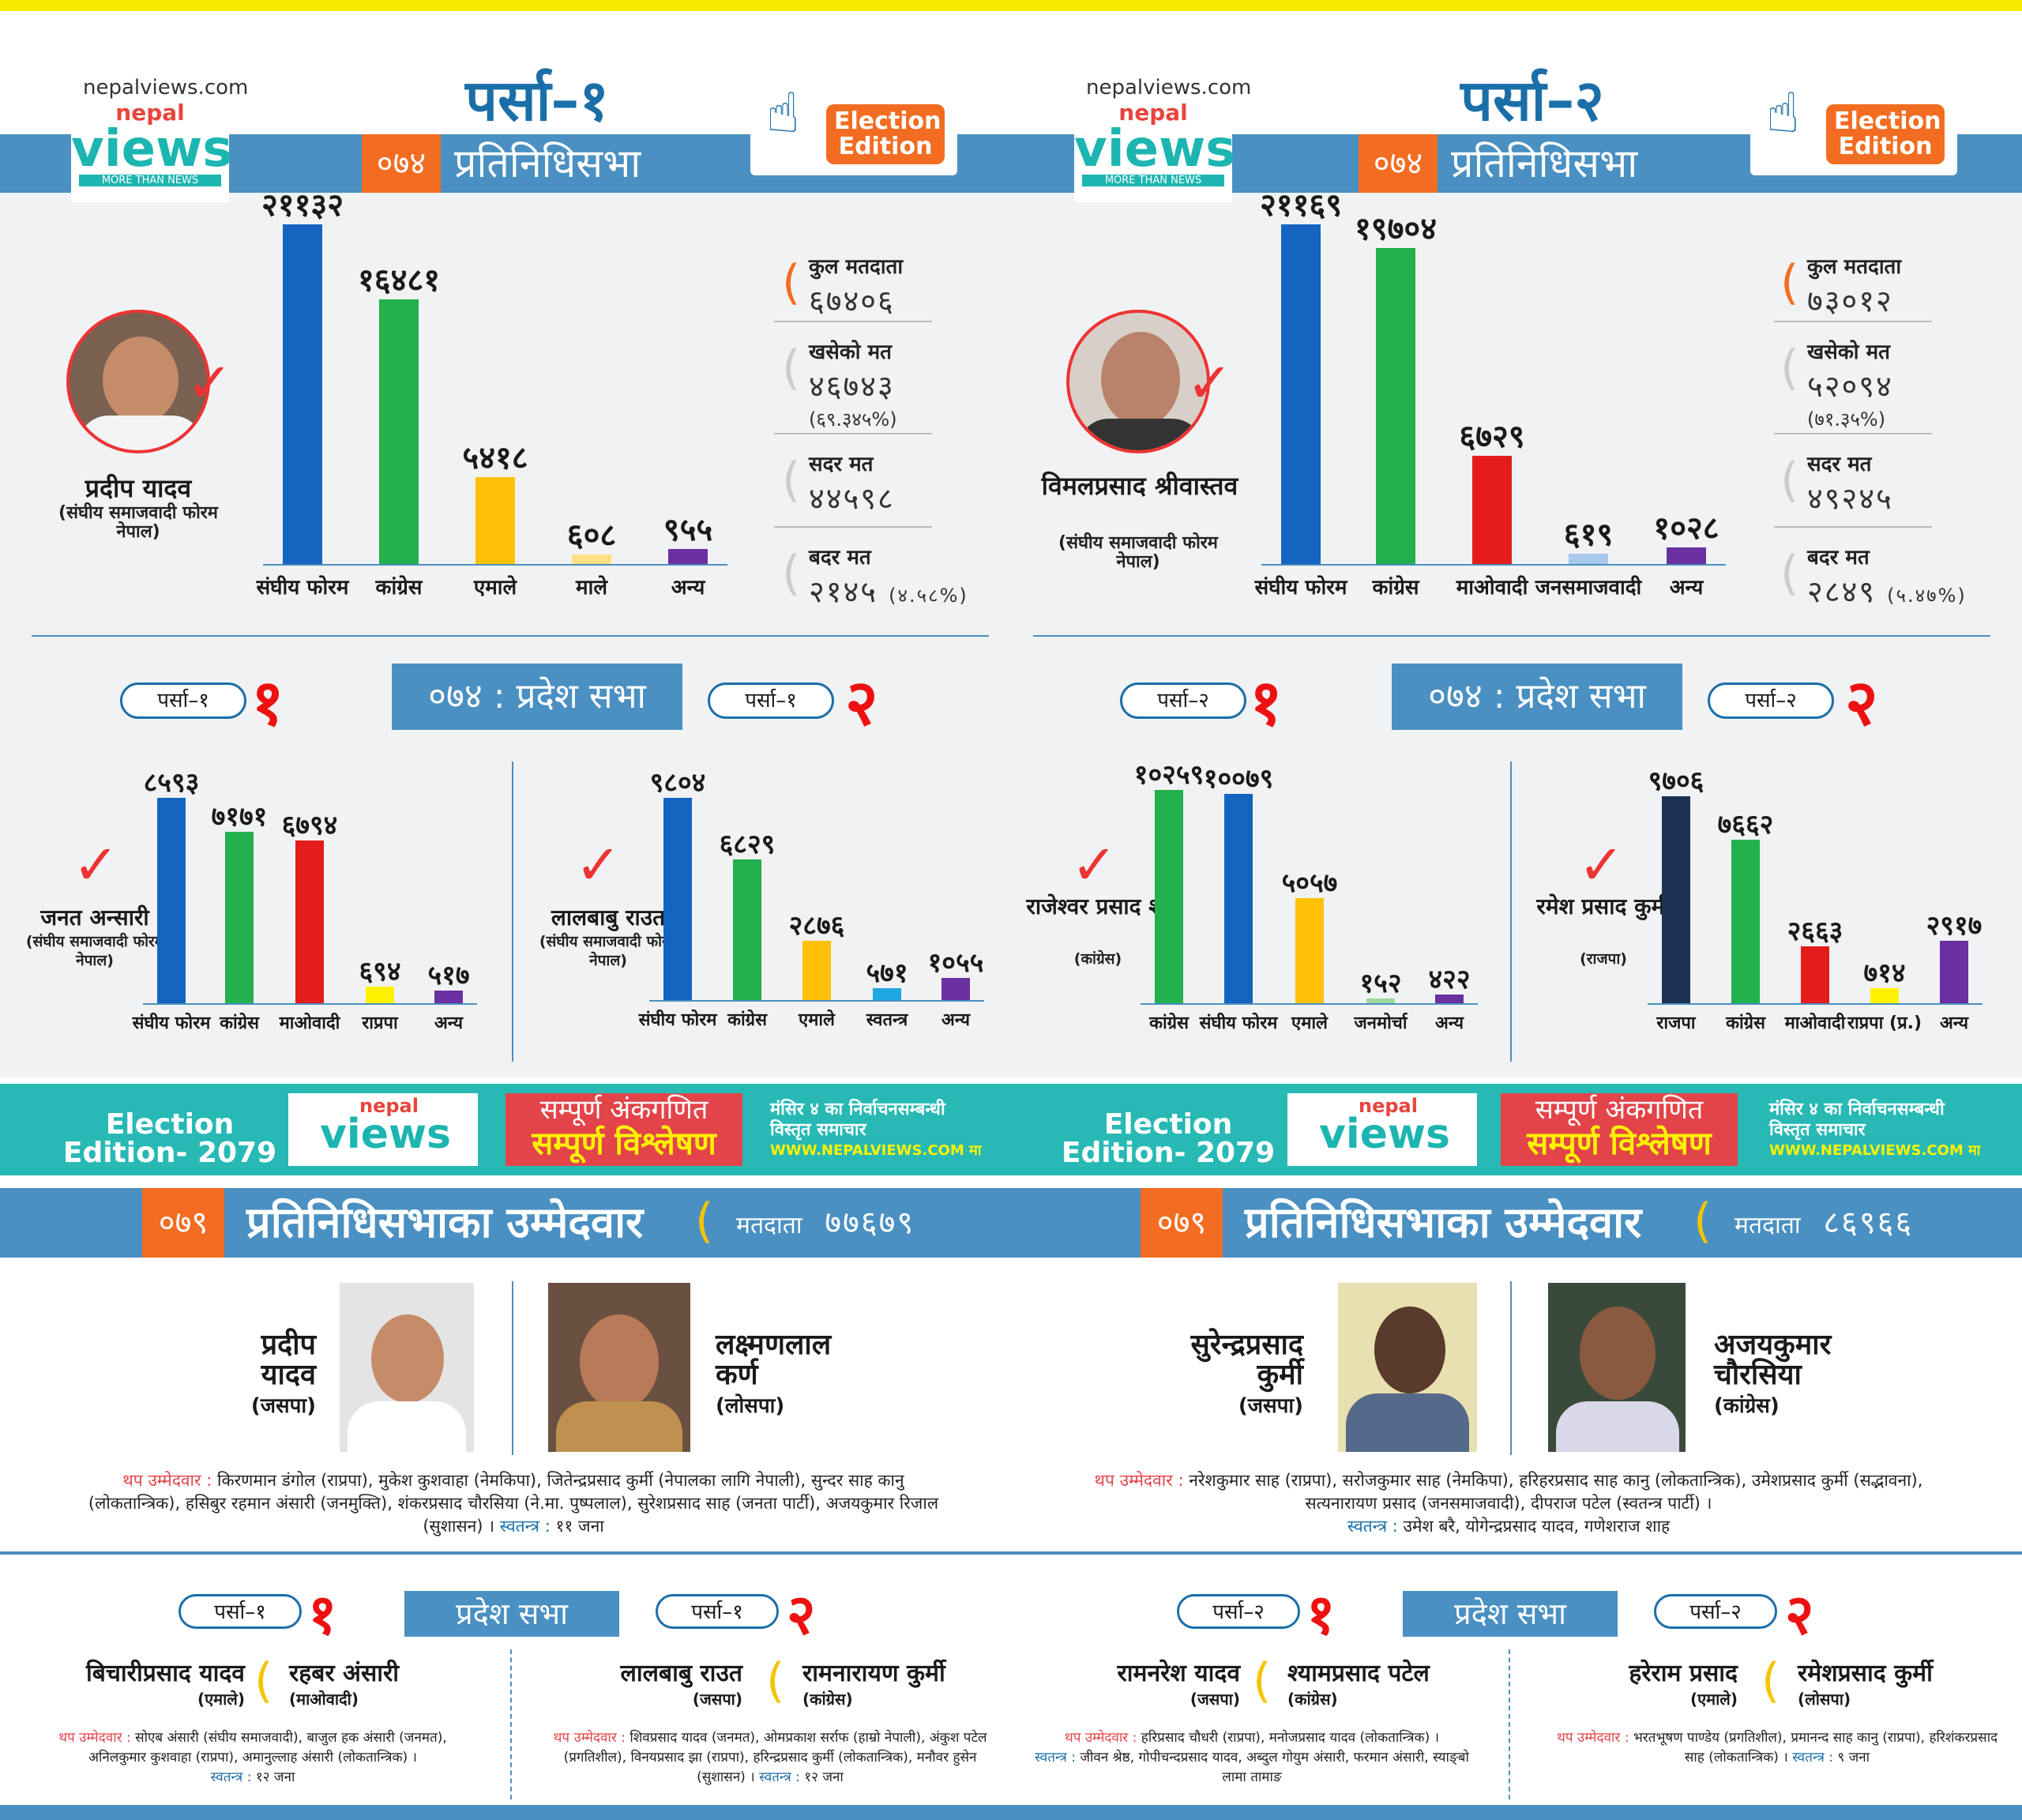 The width and height of the screenshot is (2022, 1820). I want to click on winner-party: (संघीय समाजवादी फोरम नेपाल), so click(1138, 552).